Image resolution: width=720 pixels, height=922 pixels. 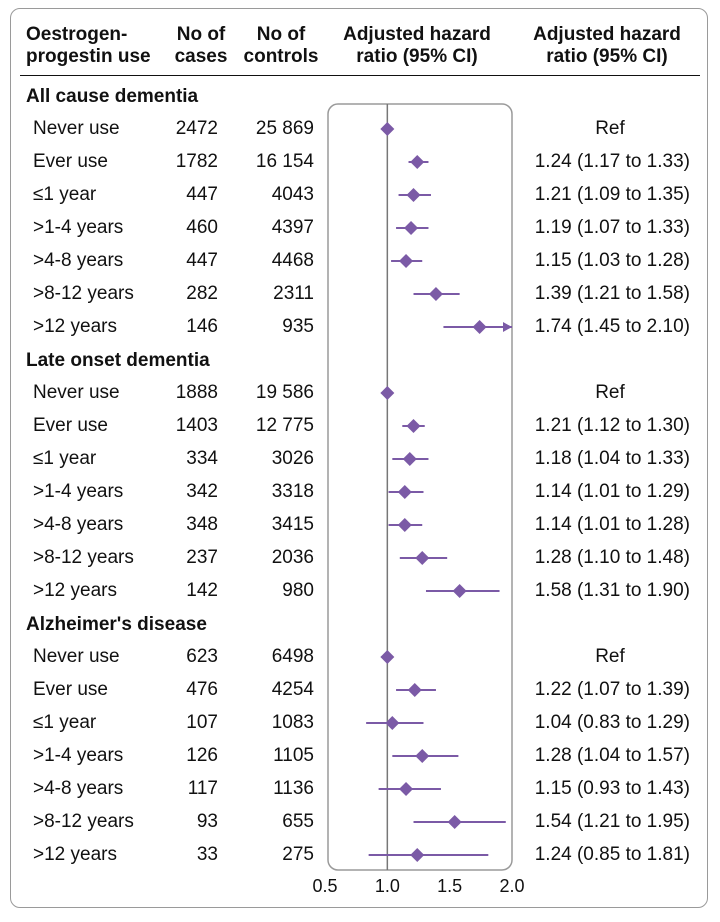 What do you see at coordinates (612, 161) in the screenshot?
I see `row-hazard-ratio: 1.24 (1.17 to 1.33)` at bounding box center [612, 161].